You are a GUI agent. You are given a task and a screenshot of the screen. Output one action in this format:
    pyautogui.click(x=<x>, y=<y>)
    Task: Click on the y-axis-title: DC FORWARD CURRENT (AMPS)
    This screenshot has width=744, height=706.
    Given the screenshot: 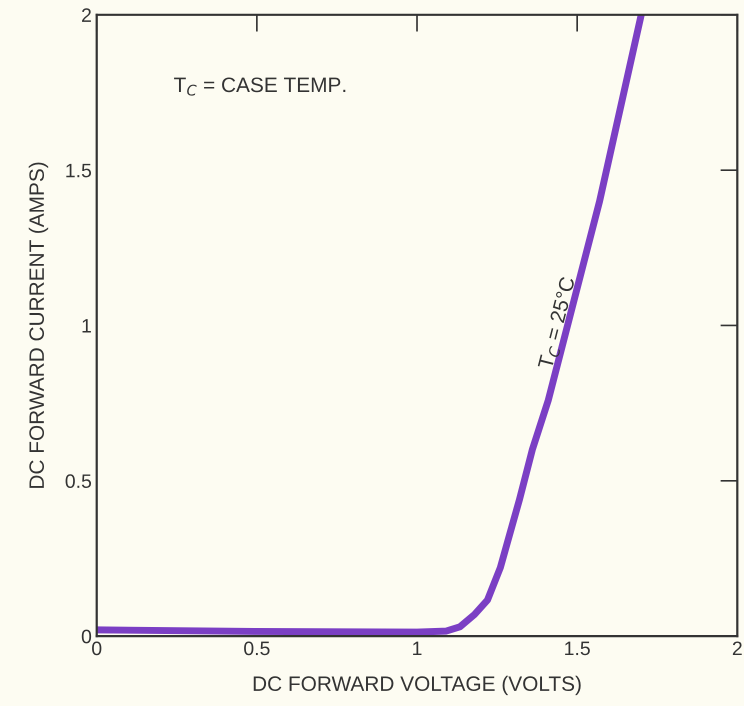 What is the action you would take?
    pyautogui.click(x=38, y=325)
    